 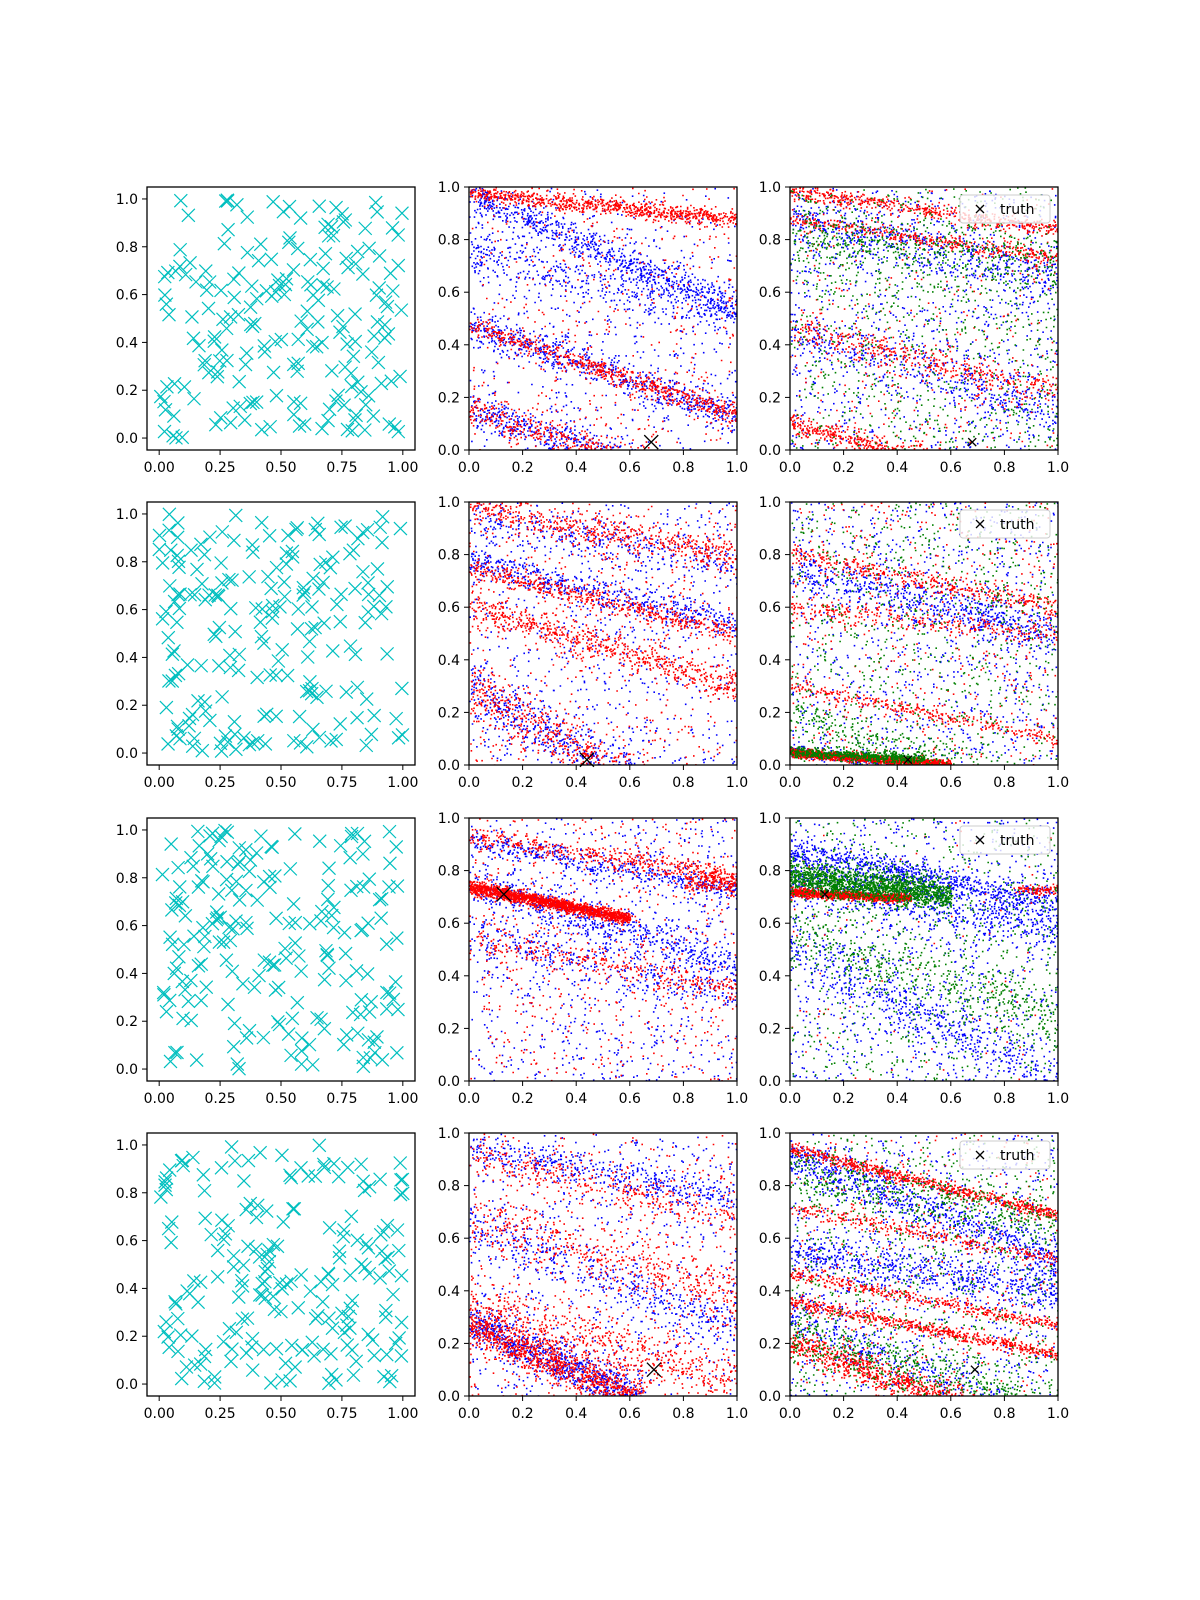 What do you see at coordinates (267, 1277) in the screenshot?
I see `subplot-r3-c0: 0.00 0.25 0.50 0.75 1.00 0.0 0.2 0.4 0.6 0.8 1.0` at bounding box center [267, 1277].